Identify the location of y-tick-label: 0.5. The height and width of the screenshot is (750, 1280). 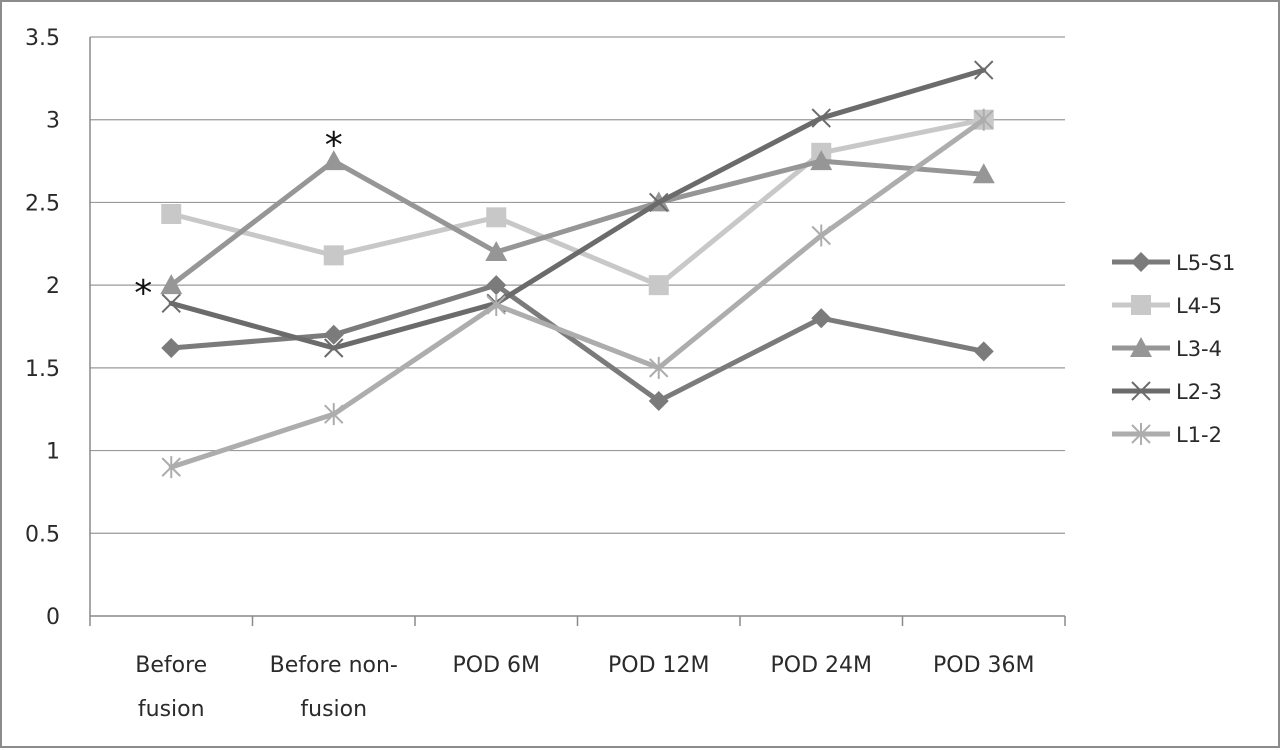
(42, 534).